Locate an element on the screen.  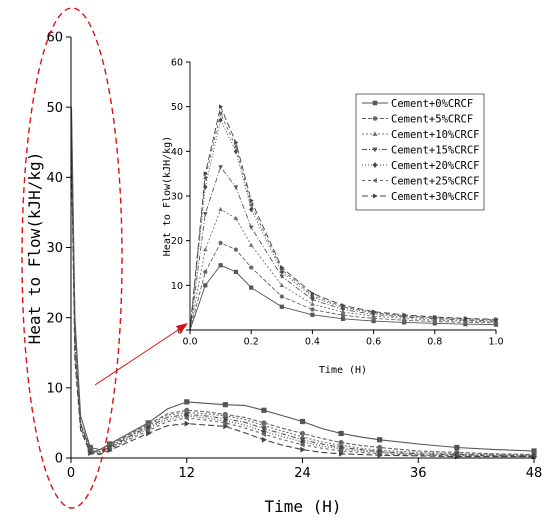
inset-x-axis-label: Time (H) is located at coordinates (343, 370).